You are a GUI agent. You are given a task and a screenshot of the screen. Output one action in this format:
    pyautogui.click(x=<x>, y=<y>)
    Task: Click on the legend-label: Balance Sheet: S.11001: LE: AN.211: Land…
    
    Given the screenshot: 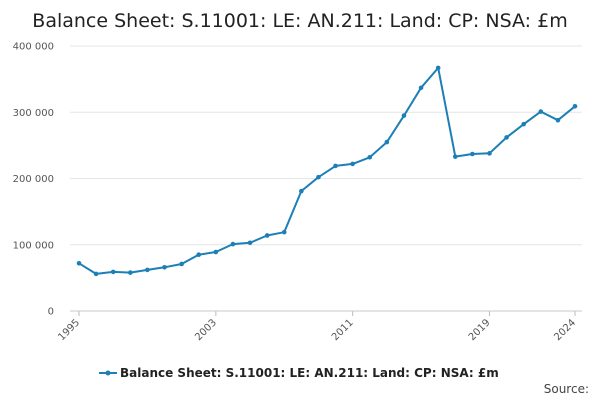 What is the action you would take?
    pyautogui.click(x=309, y=373)
    